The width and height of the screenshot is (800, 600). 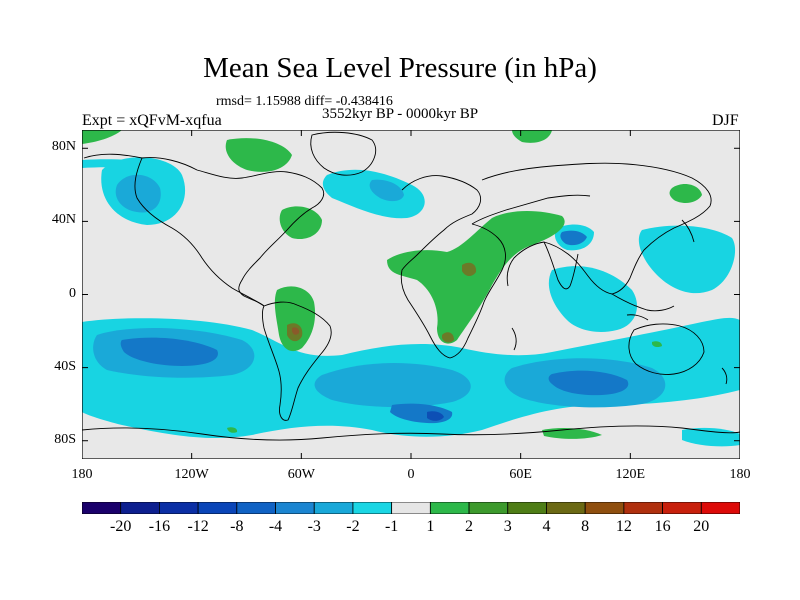 What do you see at coordinates (63, 220) in the screenshot?
I see `y-tick-label: 40N` at bounding box center [63, 220].